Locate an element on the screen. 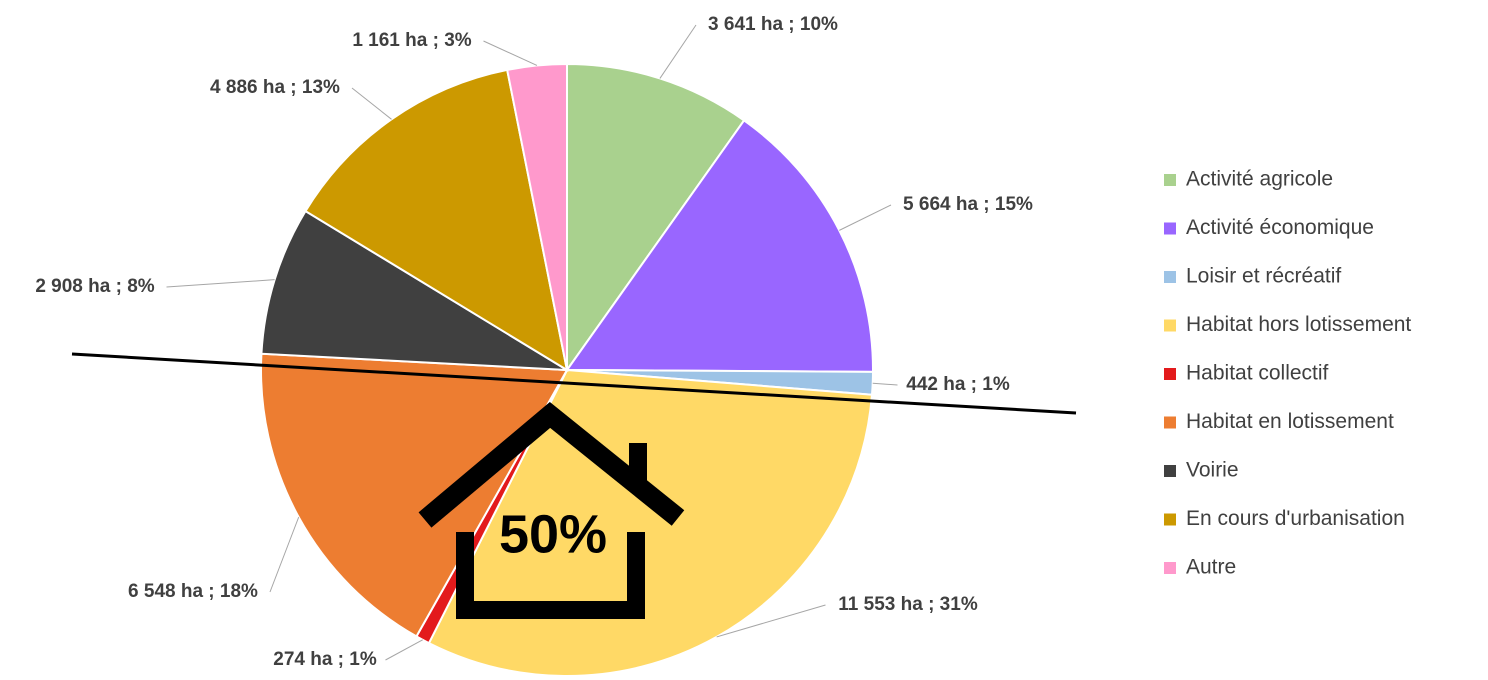 This screenshot has width=1488, height=680. legend-label: En cours d'urbanisation is located at coordinates (1295, 518).